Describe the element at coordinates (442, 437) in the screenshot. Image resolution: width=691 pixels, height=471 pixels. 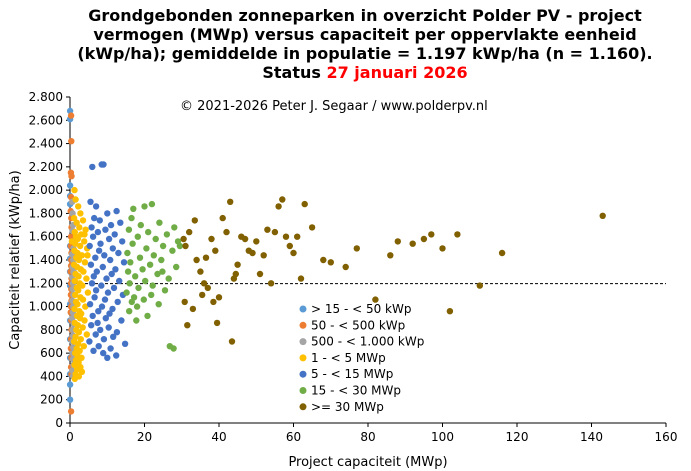
I see `x-tick-label: 100` at that location.